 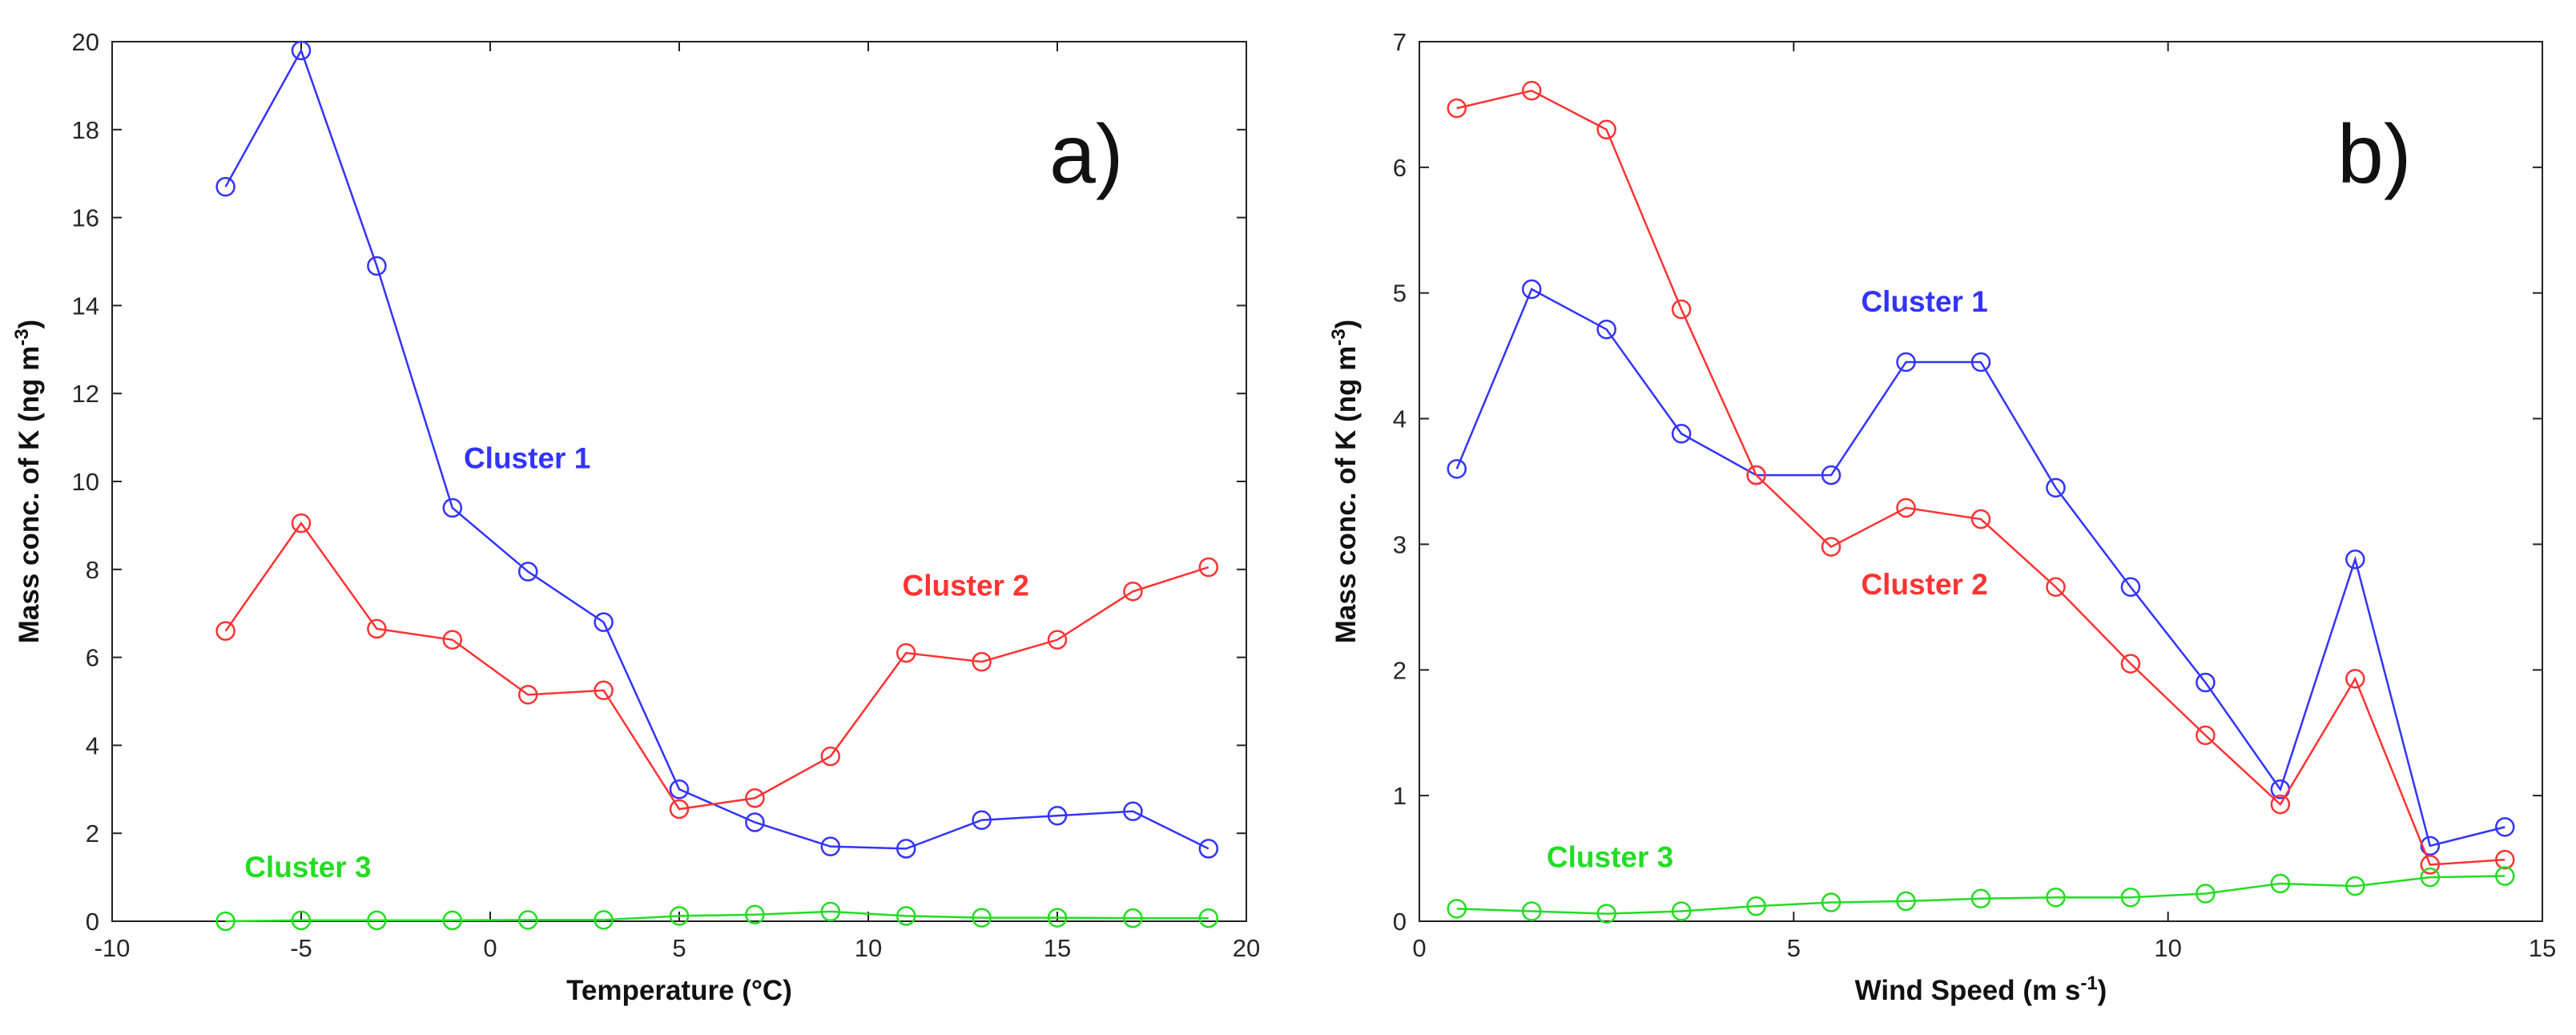 I want to click on b-y-tick-label: 4, so click(x=1400, y=419).